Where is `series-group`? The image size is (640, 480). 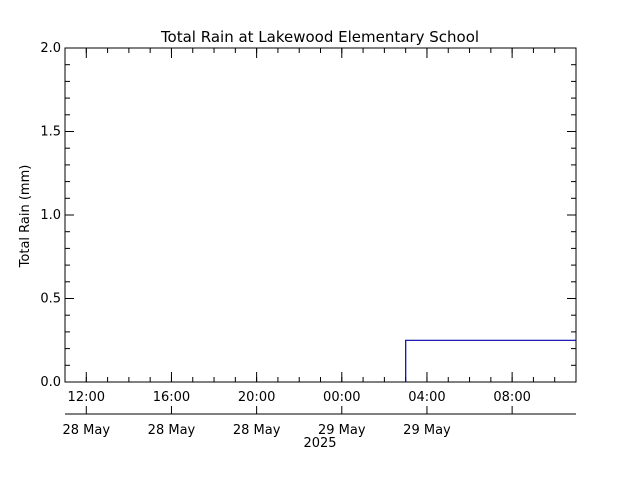 series-group is located at coordinates (490, 360).